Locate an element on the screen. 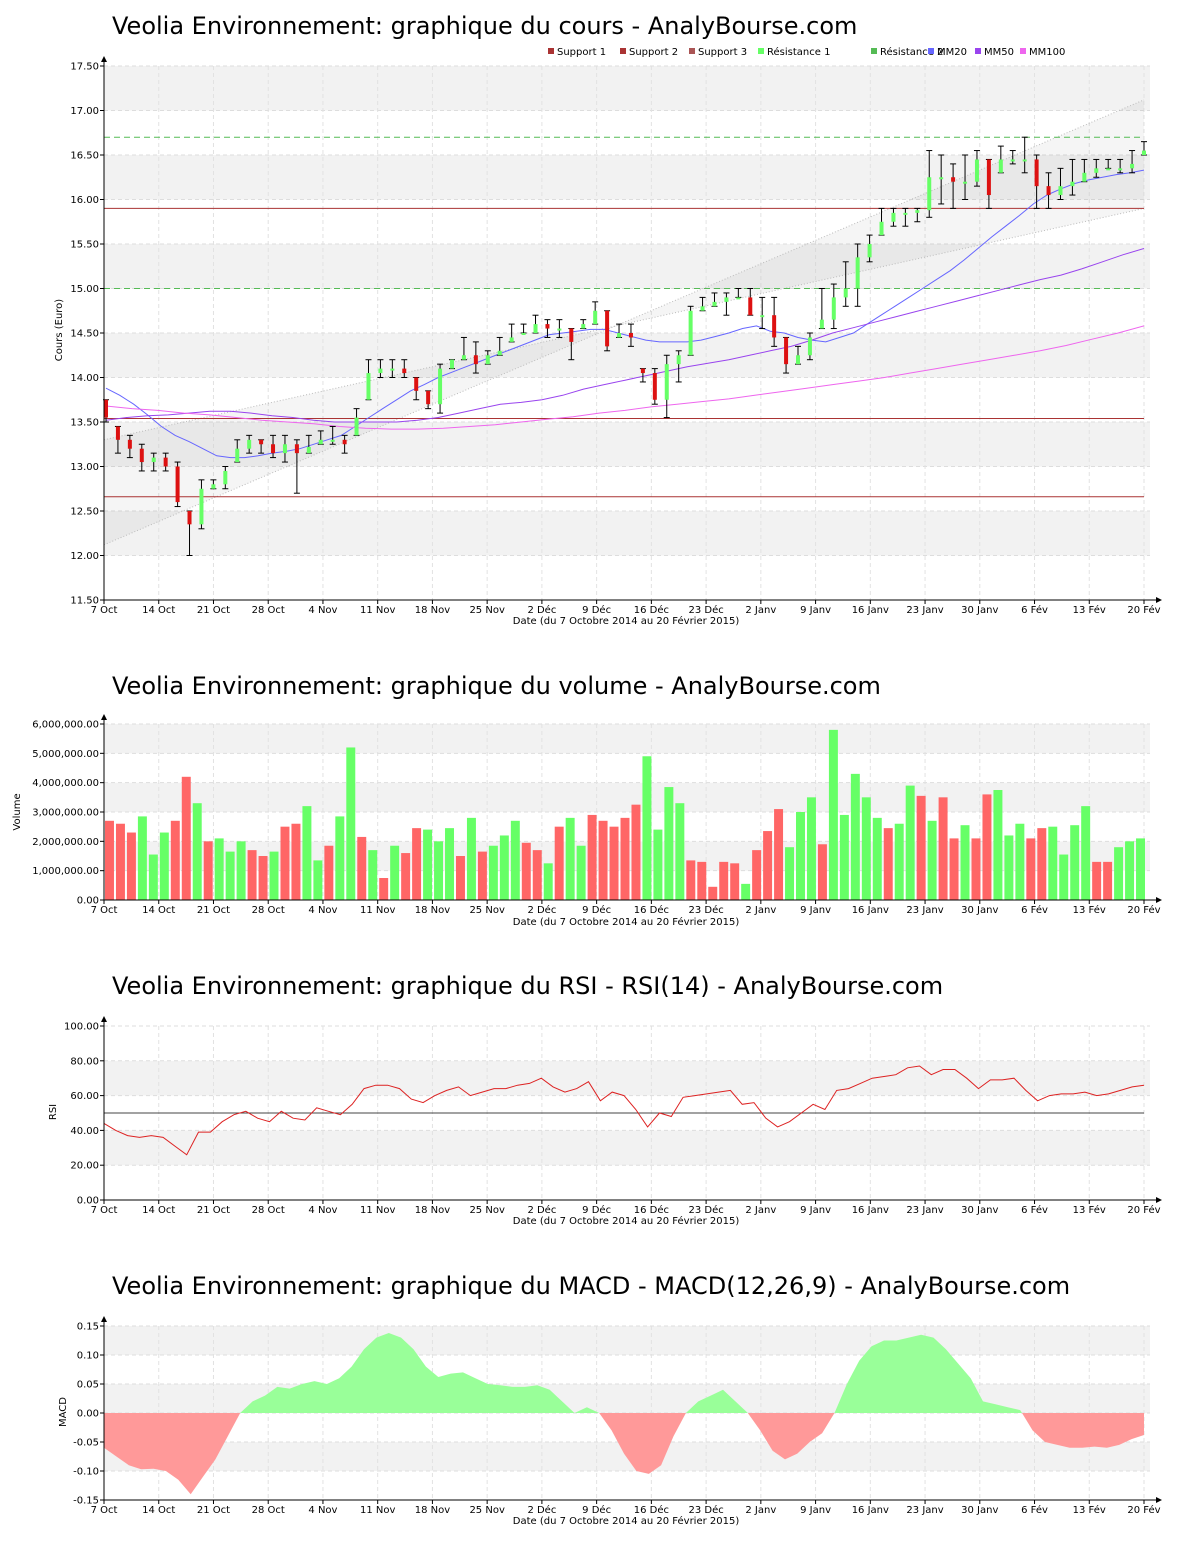  volume-xtick-label: 14 Oct is located at coordinates (158, 910).